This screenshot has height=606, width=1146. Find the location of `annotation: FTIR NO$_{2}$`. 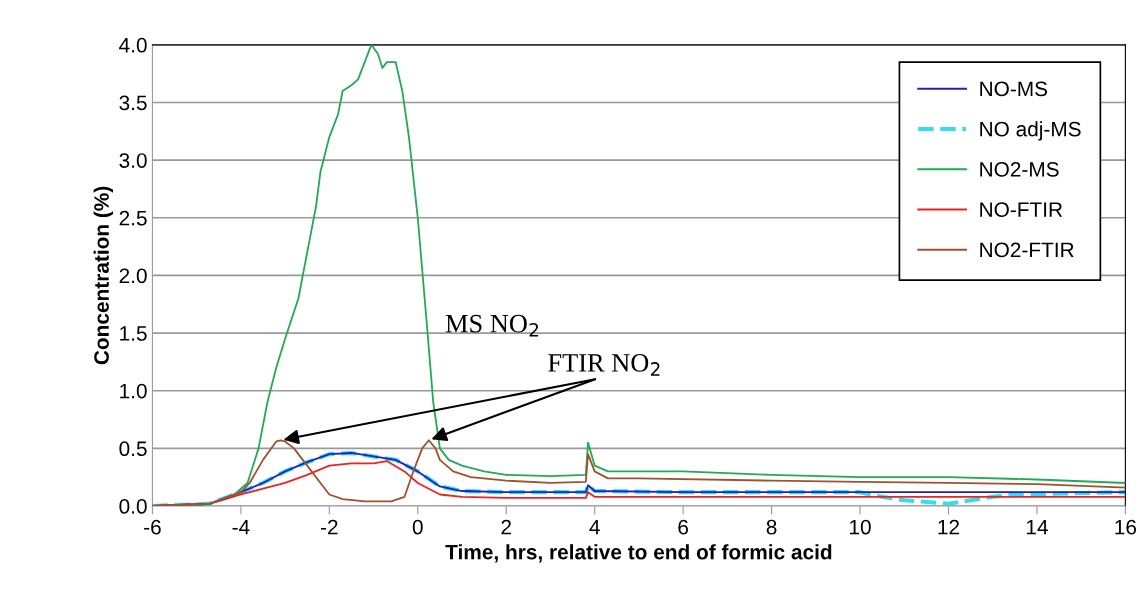

annotation: FTIR NO$_{2}$ is located at coordinates (604, 365).